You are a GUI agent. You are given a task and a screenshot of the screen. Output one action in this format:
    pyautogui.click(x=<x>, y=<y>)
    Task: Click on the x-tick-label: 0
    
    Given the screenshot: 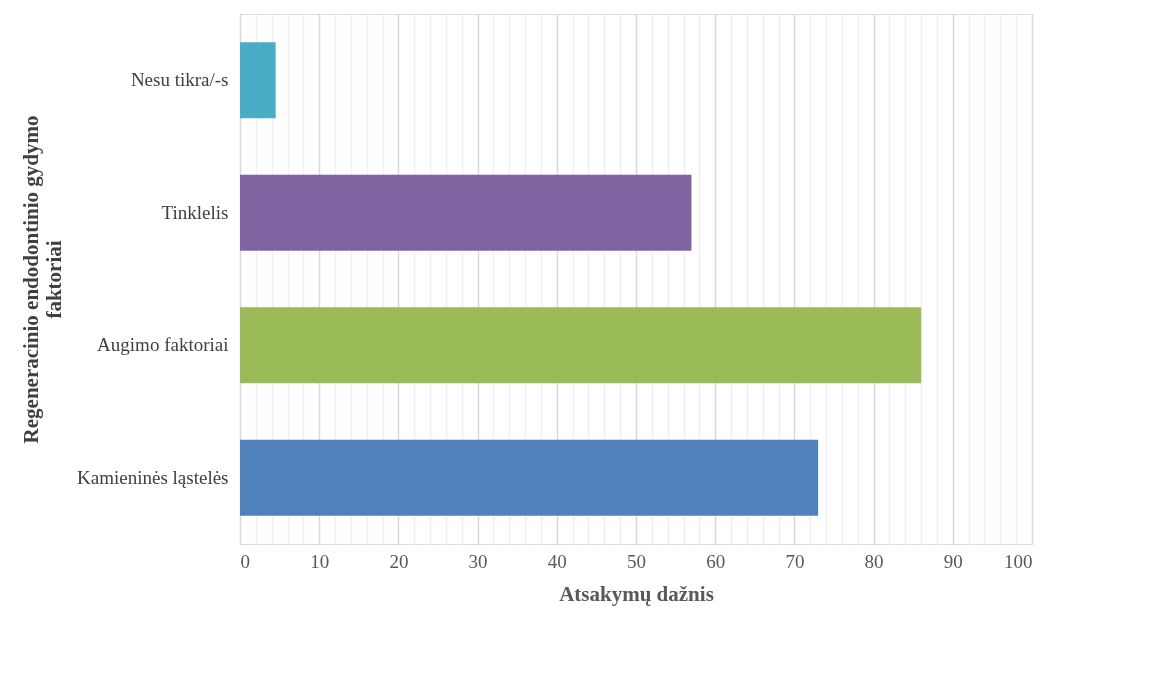 What is the action you would take?
    pyautogui.click(x=245, y=561)
    